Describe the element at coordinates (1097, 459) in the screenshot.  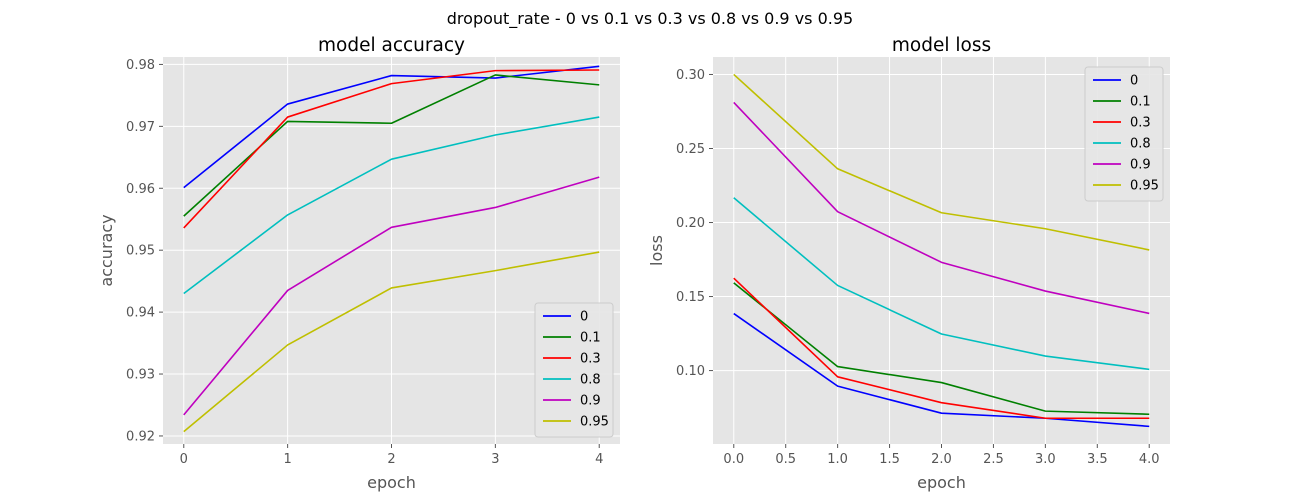
I see `loss-x-tick-label: 3.5` at that location.